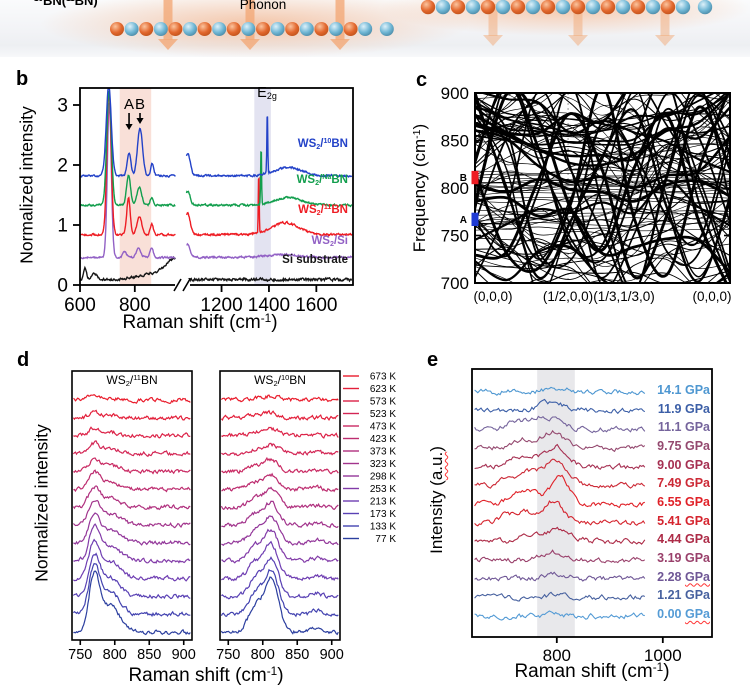 This screenshot has height=700, width=750. Describe the element at coordinates (683, 539) in the screenshot. I see `pressure-label-4.44: 4.44 GPa` at that location.